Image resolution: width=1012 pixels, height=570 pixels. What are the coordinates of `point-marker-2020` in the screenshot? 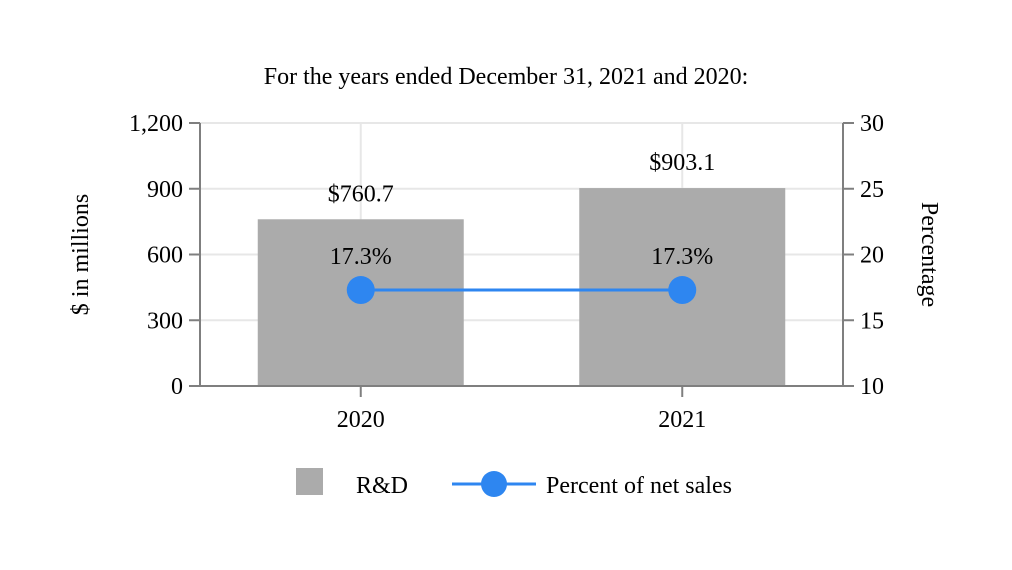 It's located at (360, 290).